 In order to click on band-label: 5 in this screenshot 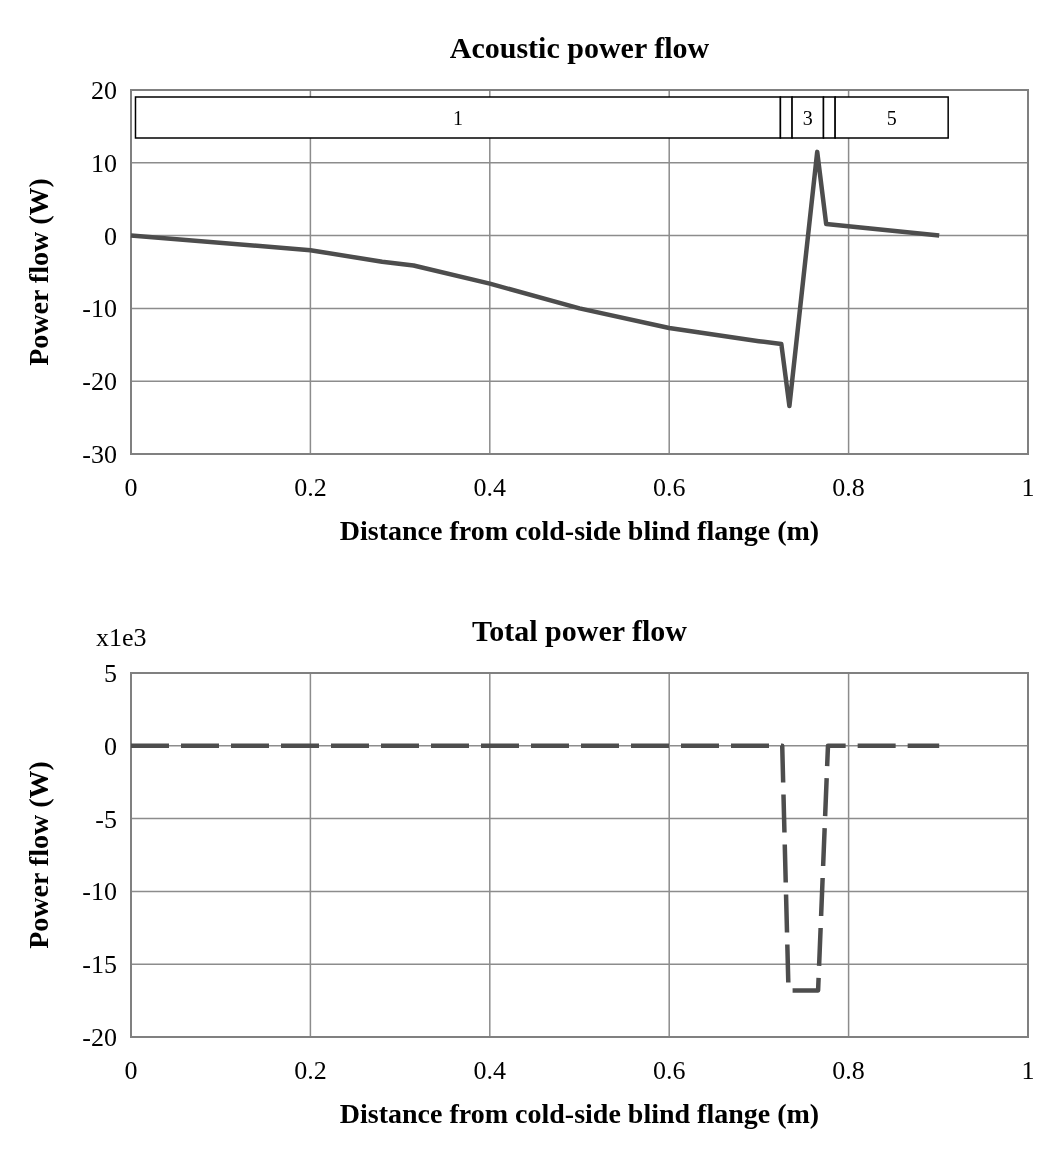, I will do `click(891, 117)`.